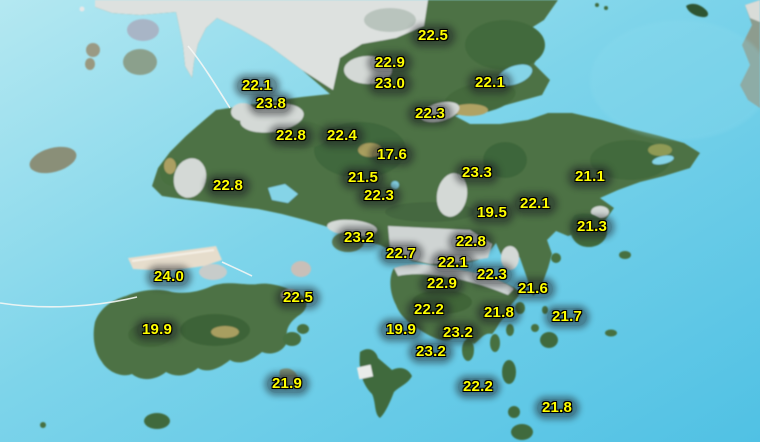 The width and height of the screenshot is (760, 442). Describe the element at coordinates (510, 330) in the screenshot. I see `cape-daguilar` at that location.